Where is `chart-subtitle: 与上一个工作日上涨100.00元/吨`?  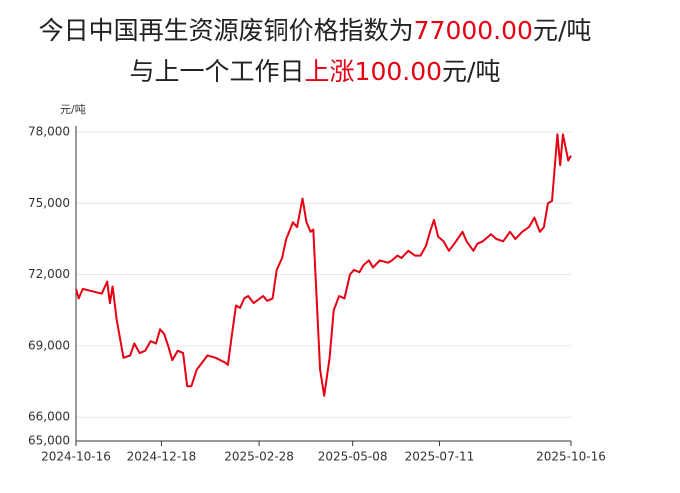
chart-subtitle: 与上一个工作日上涨100.00元/吨 is located at coordinates (315, 71).